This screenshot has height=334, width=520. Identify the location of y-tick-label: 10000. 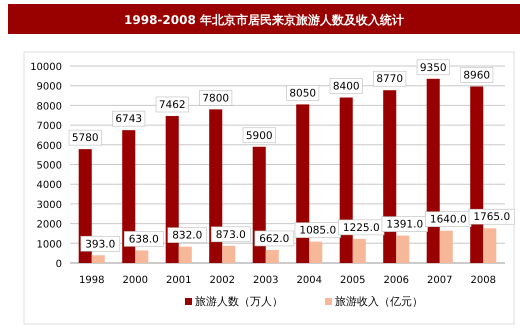
(46, 67).